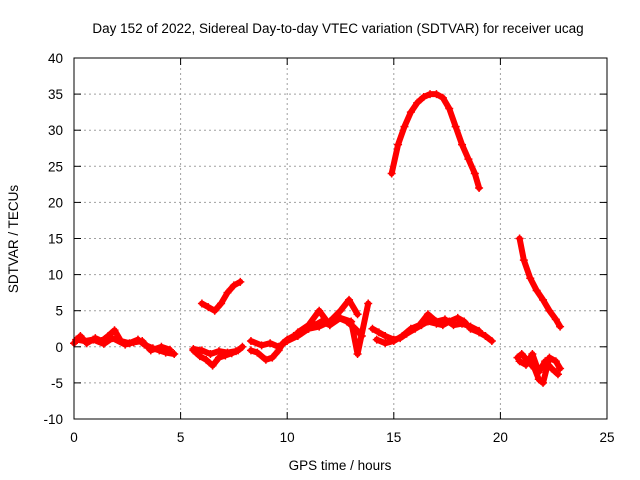 This screenshot has width=640, height=480. What do you see at coordinates (393, 437) in the screenshot?
I see `x-tick-label: 15` at bounding box center [393, 437].